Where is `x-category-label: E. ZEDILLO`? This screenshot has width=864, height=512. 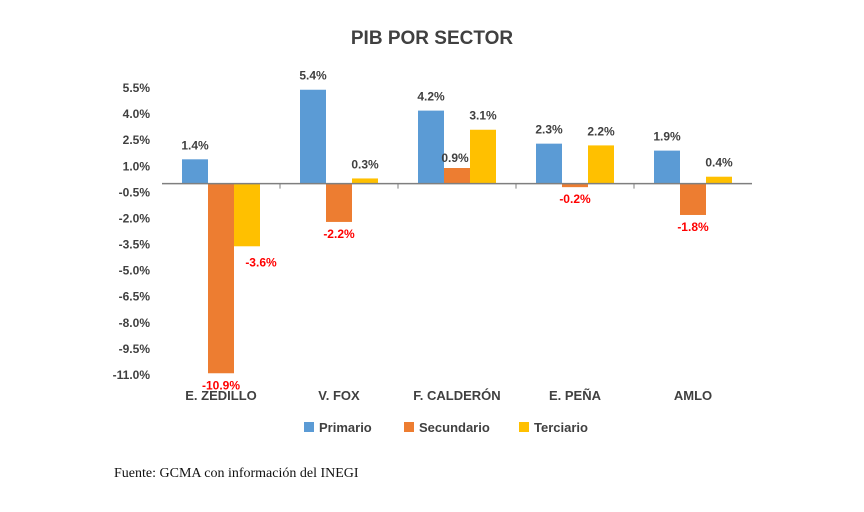
x-category-label: E. ZEDILLO is located at coordinates (221, 395).